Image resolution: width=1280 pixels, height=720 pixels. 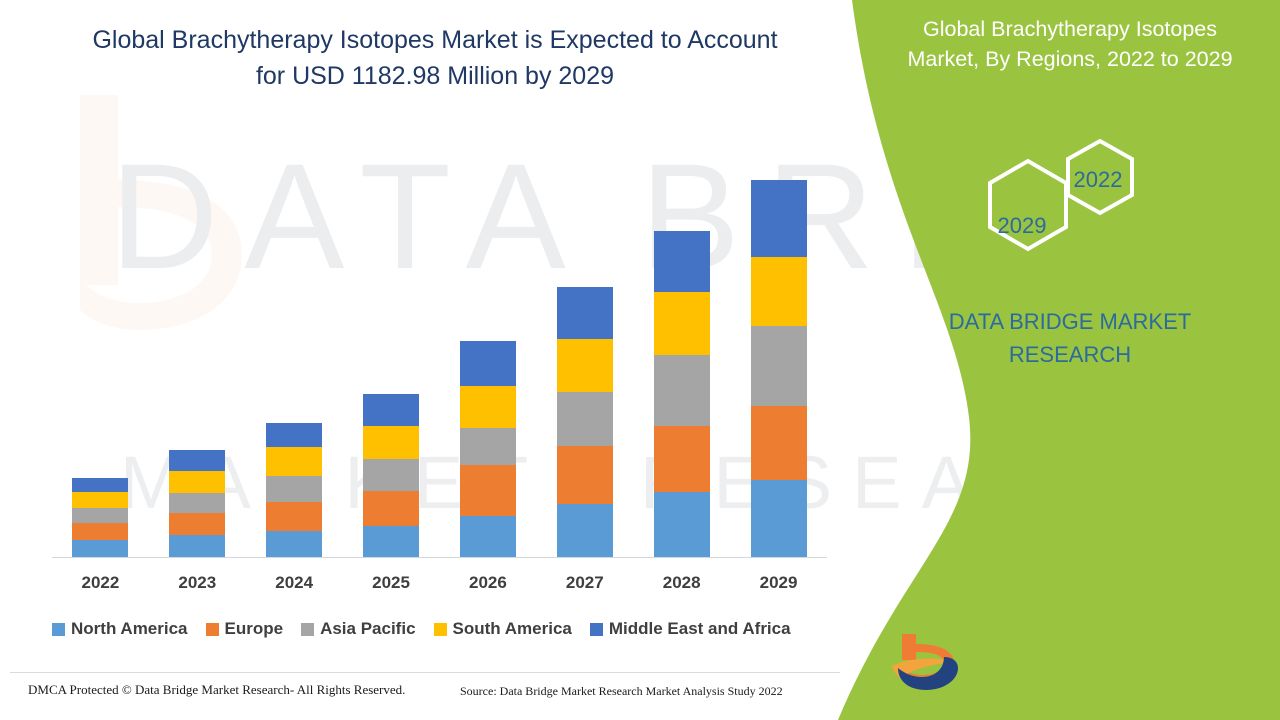 I want to click on legend-label: Middle East and Africa, so click(x=699, y=628).